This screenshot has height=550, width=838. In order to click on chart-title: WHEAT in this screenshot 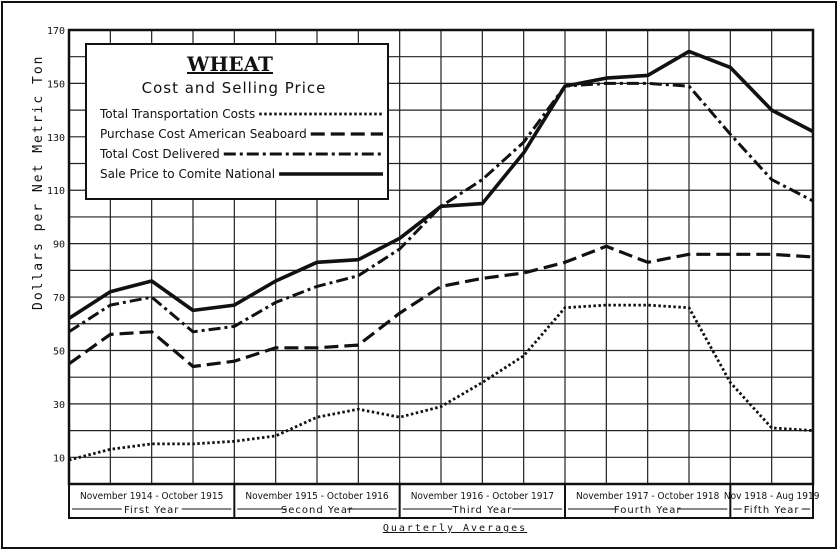, I will do `click(229, 64)`.